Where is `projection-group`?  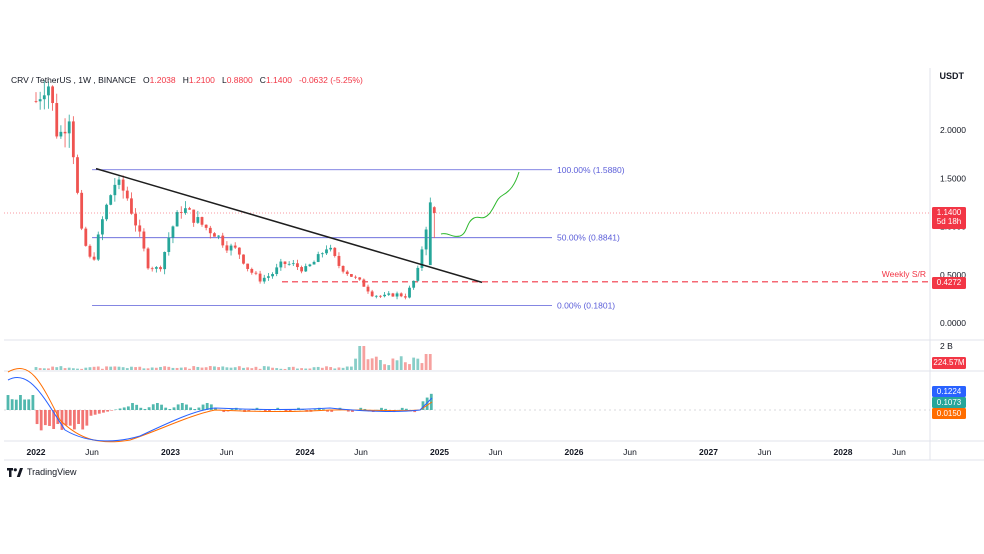 projection-group is located at coordinates (480, 204).